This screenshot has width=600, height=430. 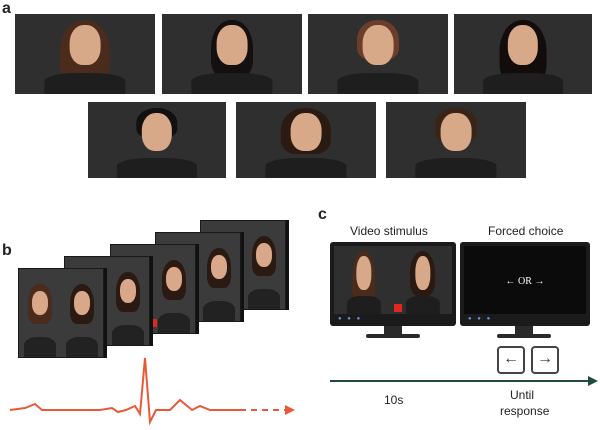 What do you see at coordinates (7, 250) in the screenshot?
I see `panel-b-label: b` at bounding box center [7, 250].